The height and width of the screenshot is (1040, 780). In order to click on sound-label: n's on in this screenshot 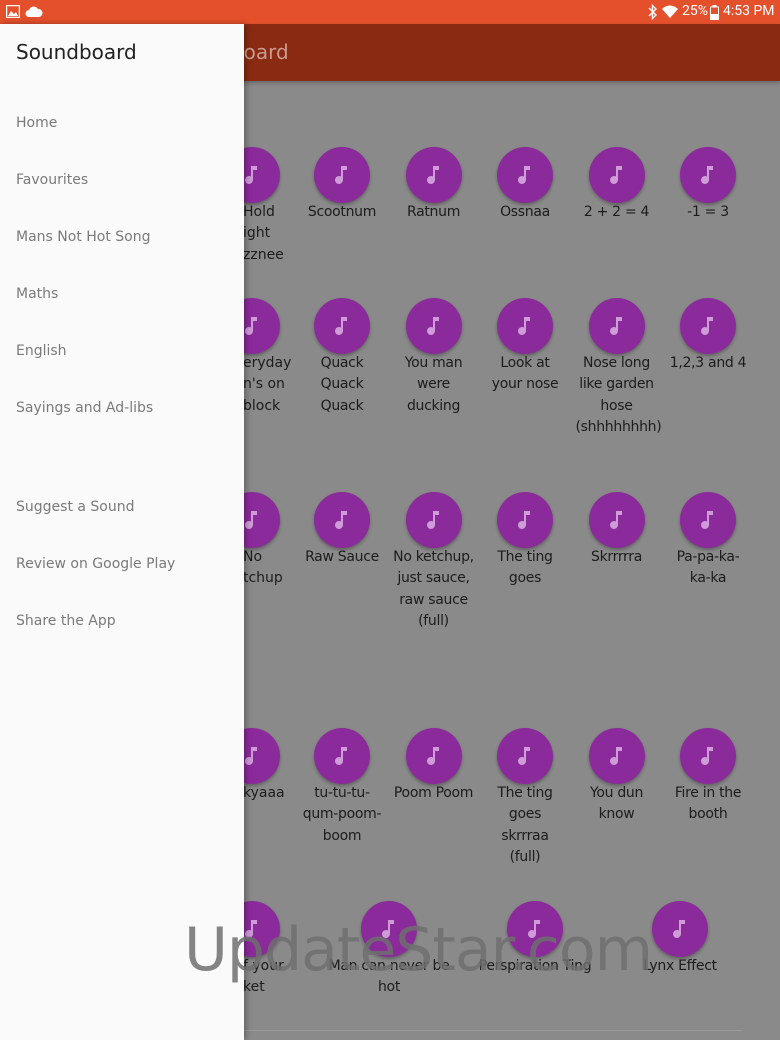, I will do `click(264, 384)`.